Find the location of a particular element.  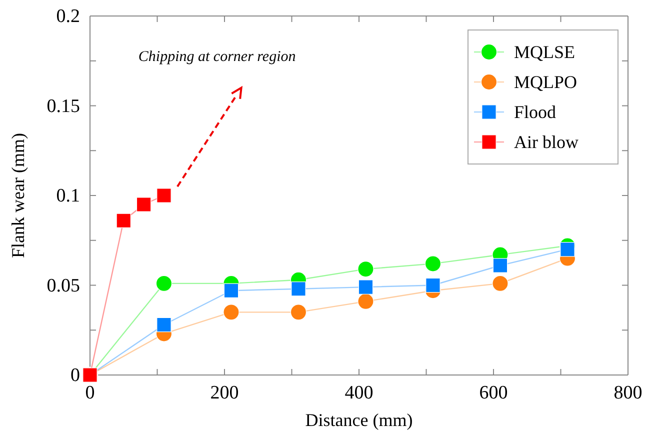

y-axis-title: Flank wear (mm) is located at coordinates (18, 195).